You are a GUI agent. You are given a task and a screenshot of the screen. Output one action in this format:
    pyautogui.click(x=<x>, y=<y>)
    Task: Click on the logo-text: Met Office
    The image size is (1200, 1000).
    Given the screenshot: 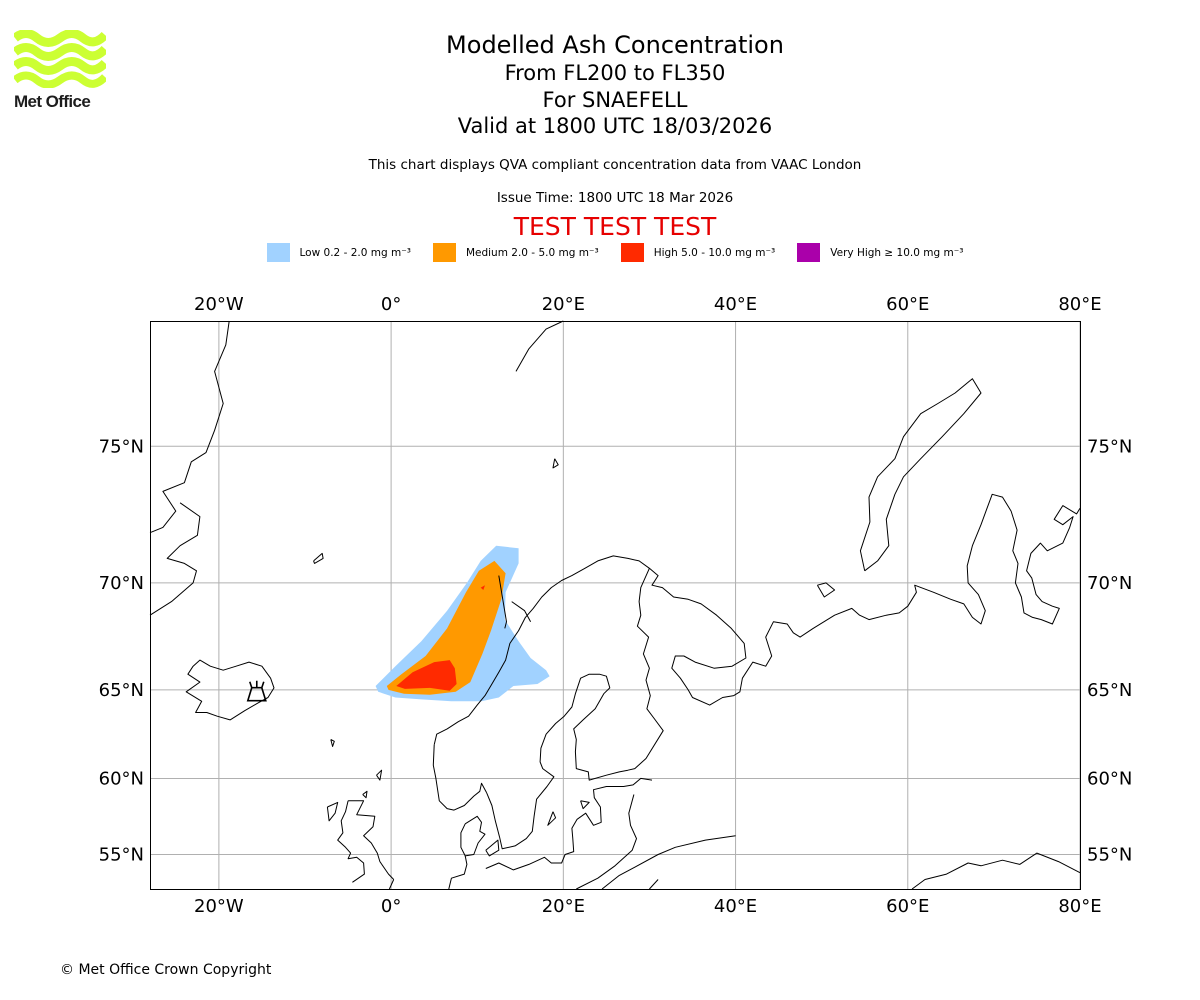 What is the action you would take?
    pyautogui.click(x=52, y=101)
    